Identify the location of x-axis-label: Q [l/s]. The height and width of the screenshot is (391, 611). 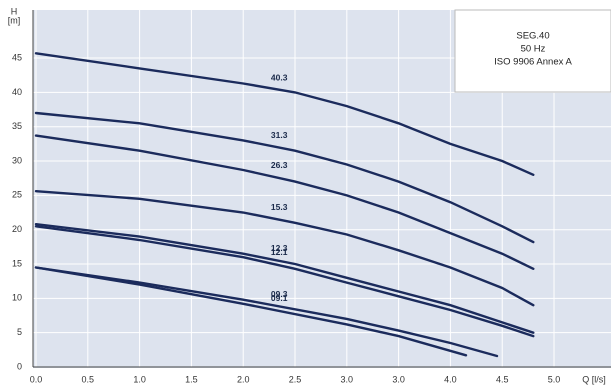
(594, 379).